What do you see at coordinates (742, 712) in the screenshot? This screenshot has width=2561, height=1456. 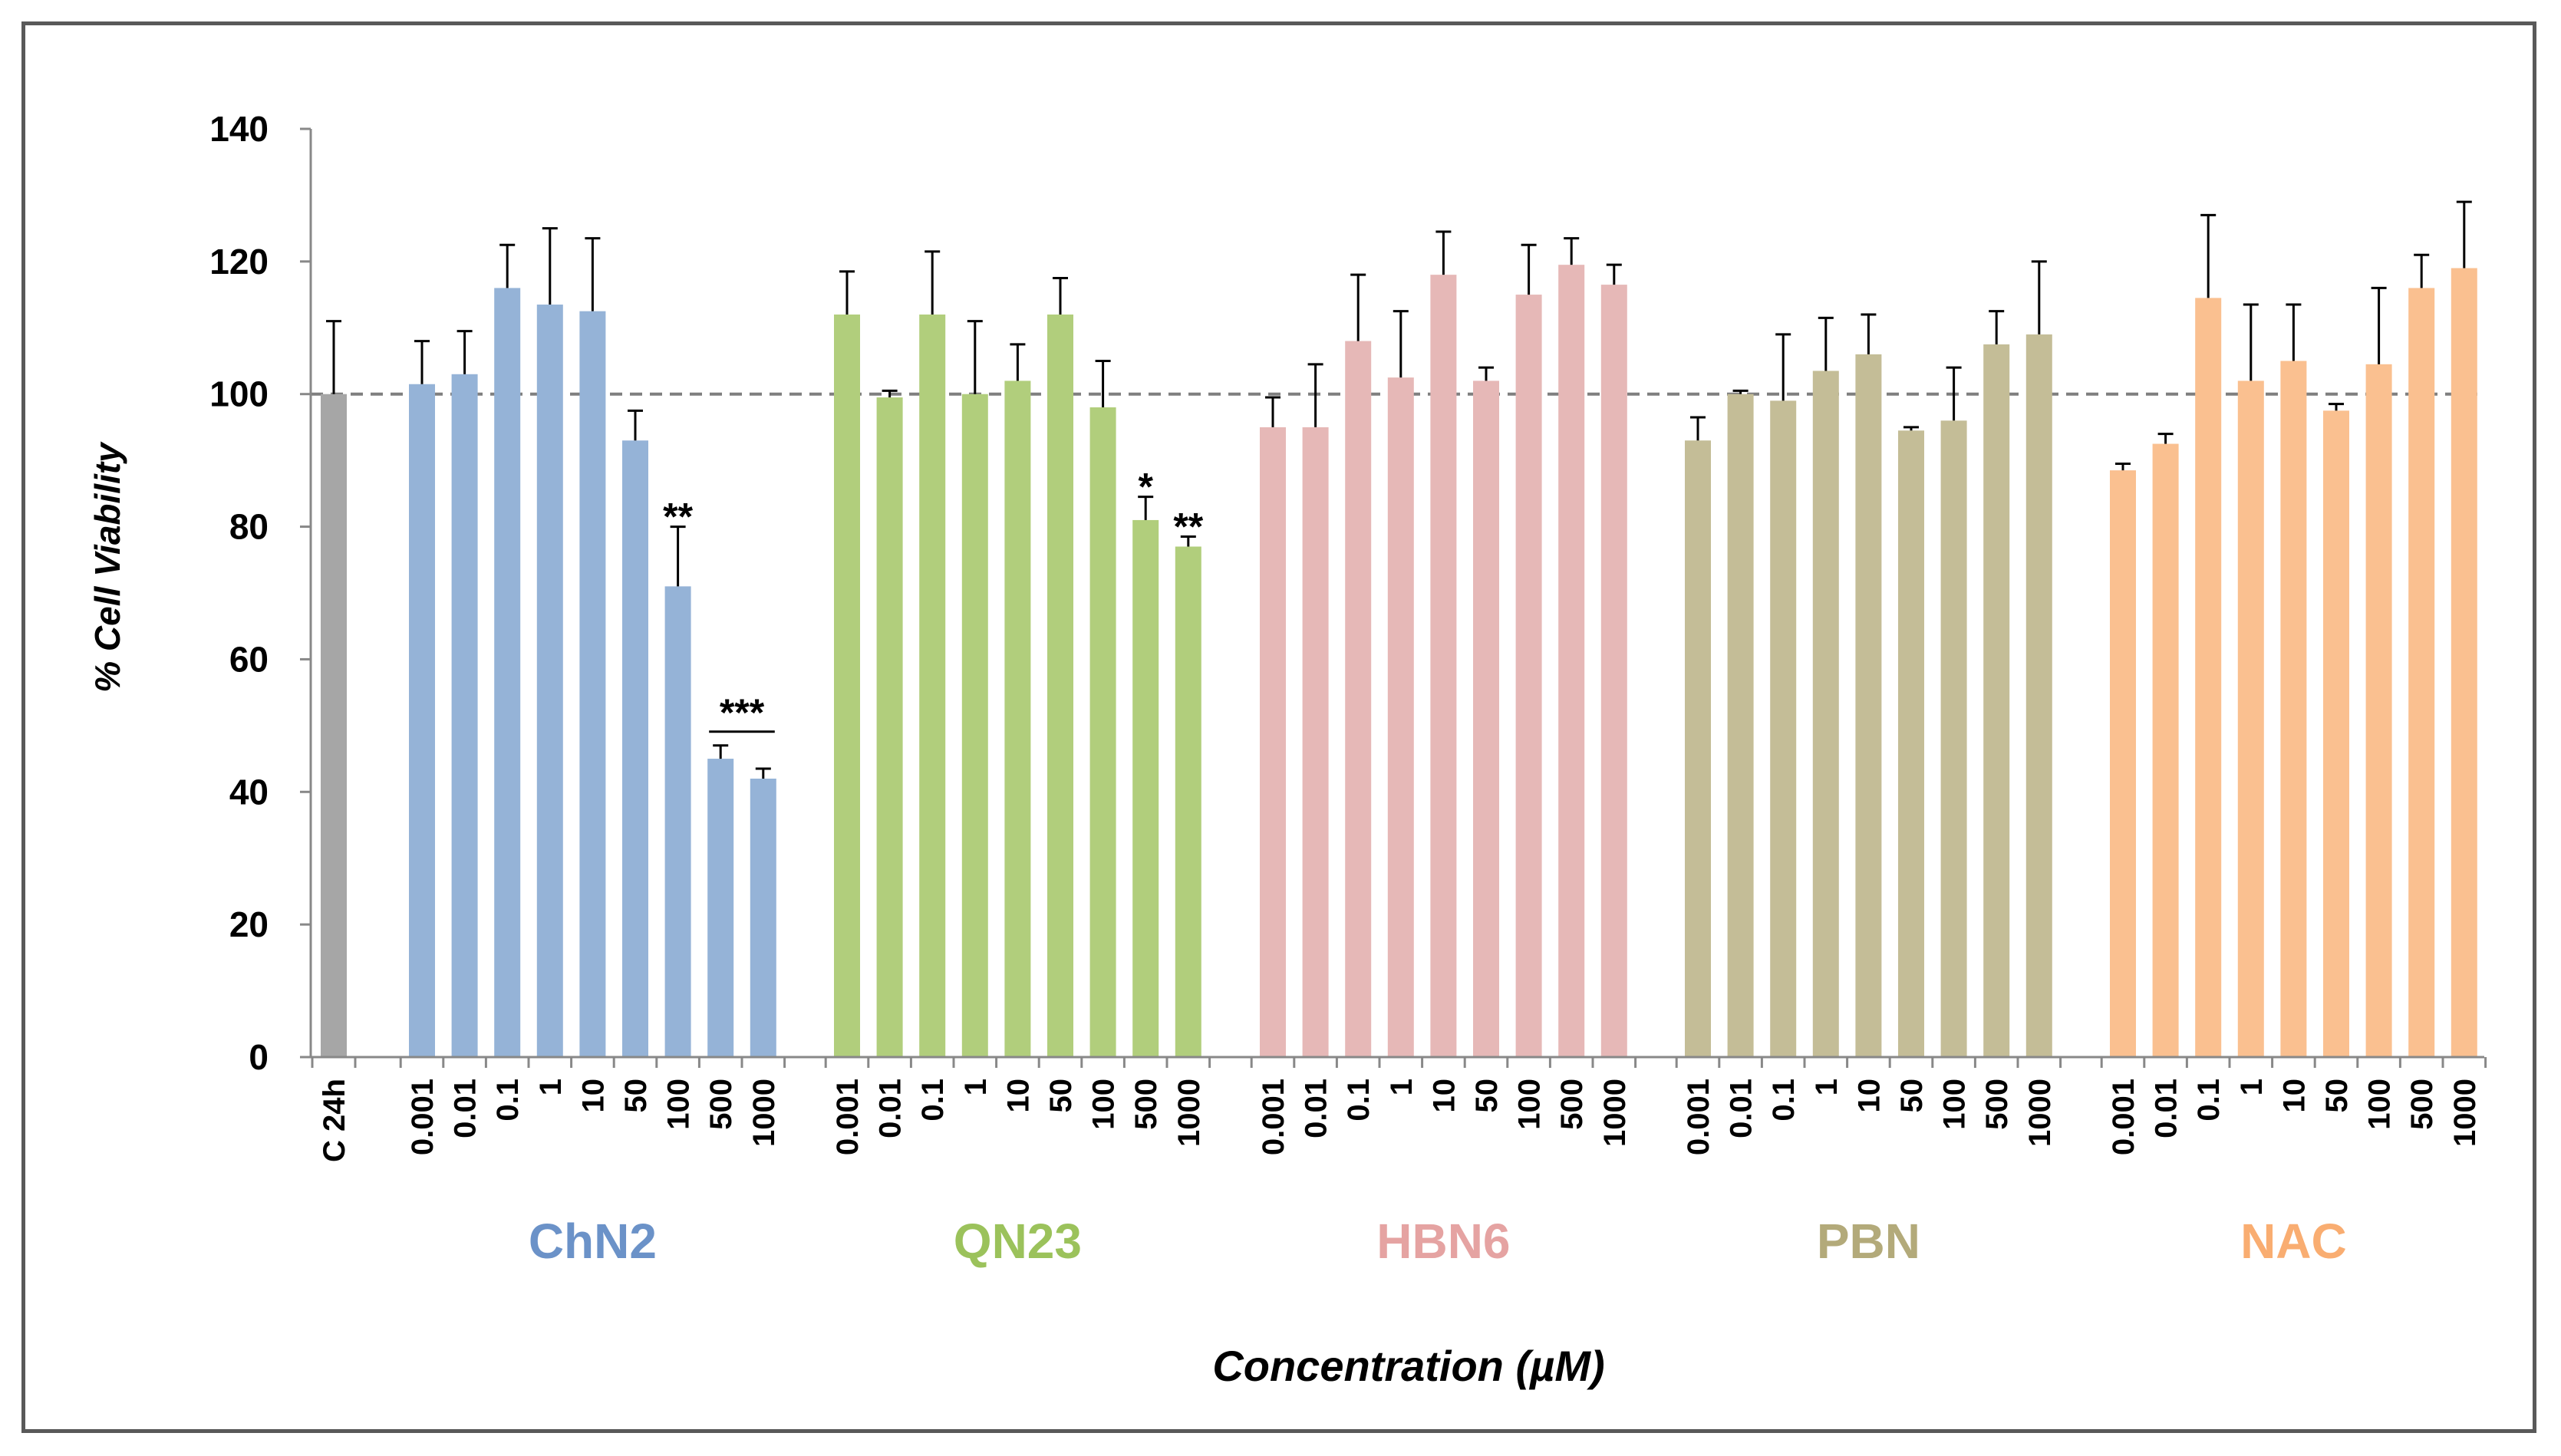 I see `significance-mark: ***` at bounding box center [742, 712].